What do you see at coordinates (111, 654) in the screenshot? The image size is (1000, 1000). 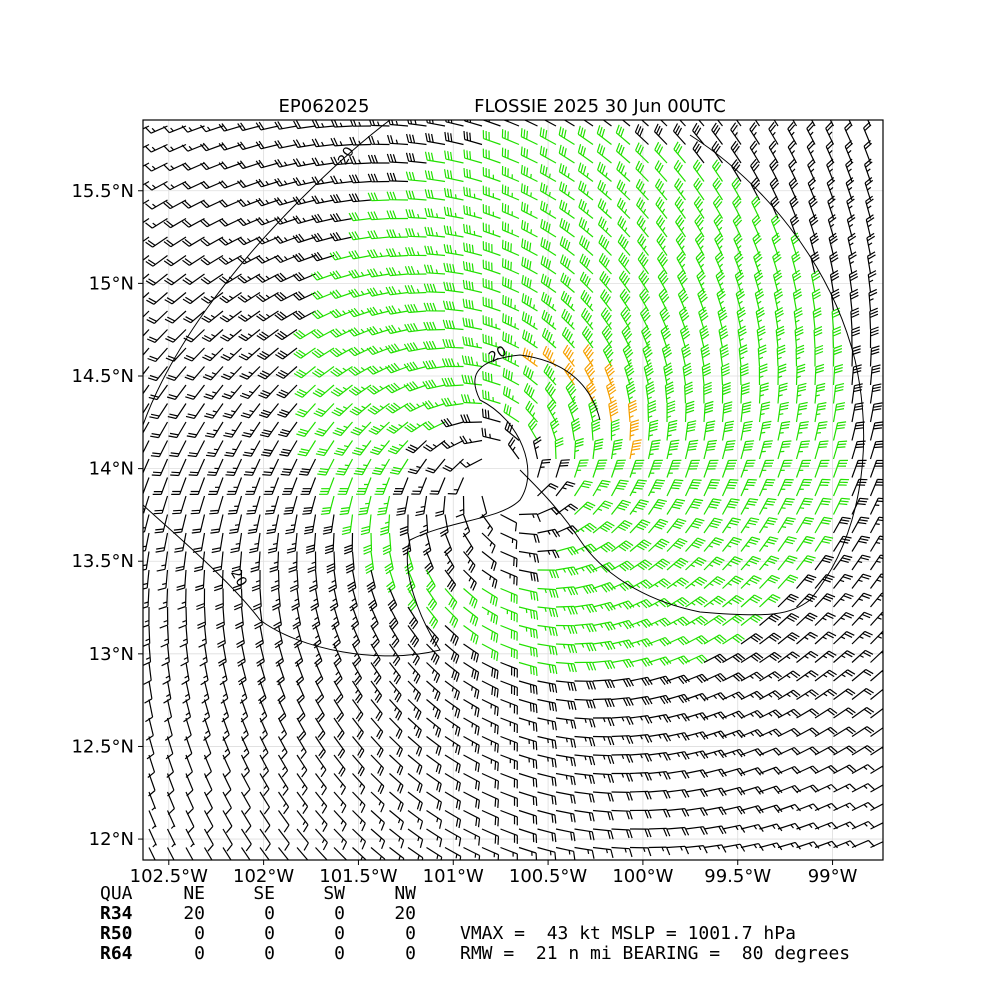 I see `y-tick-label: 13°N` at bounding box center [111, 654].